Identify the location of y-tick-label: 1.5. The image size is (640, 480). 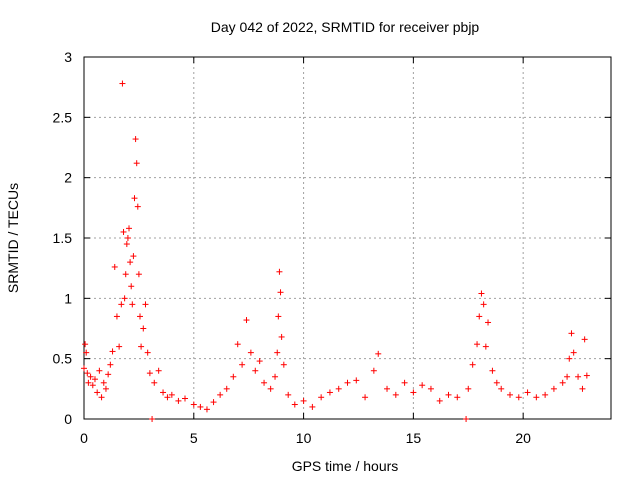
(63, 238).